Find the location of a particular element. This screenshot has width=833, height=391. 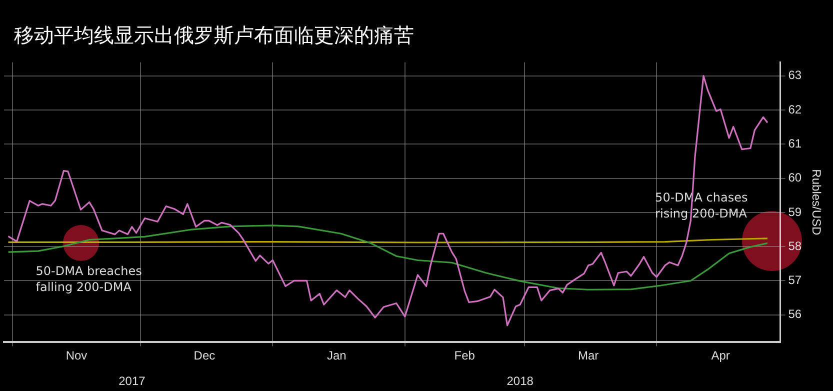

annotation: 50-DMA breaches falling 200-DMA is located at coordinates (89, 279).